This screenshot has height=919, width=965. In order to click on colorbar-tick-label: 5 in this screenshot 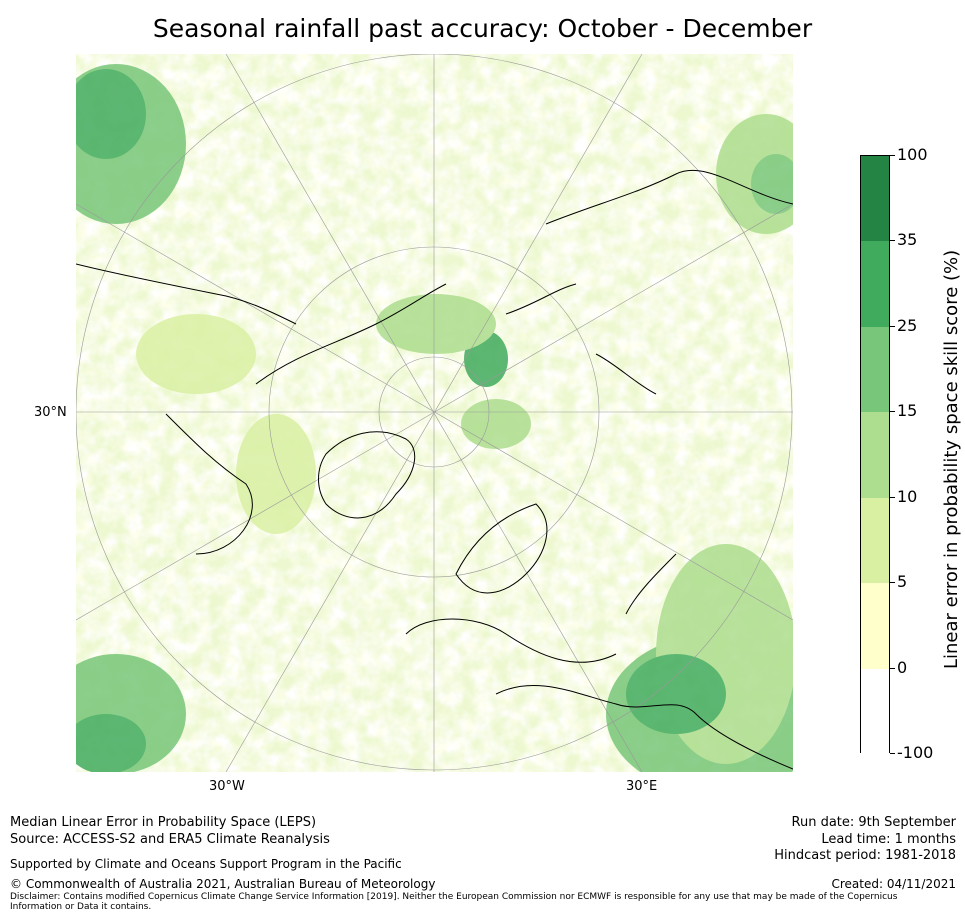, I will do `click(902, 582)`.